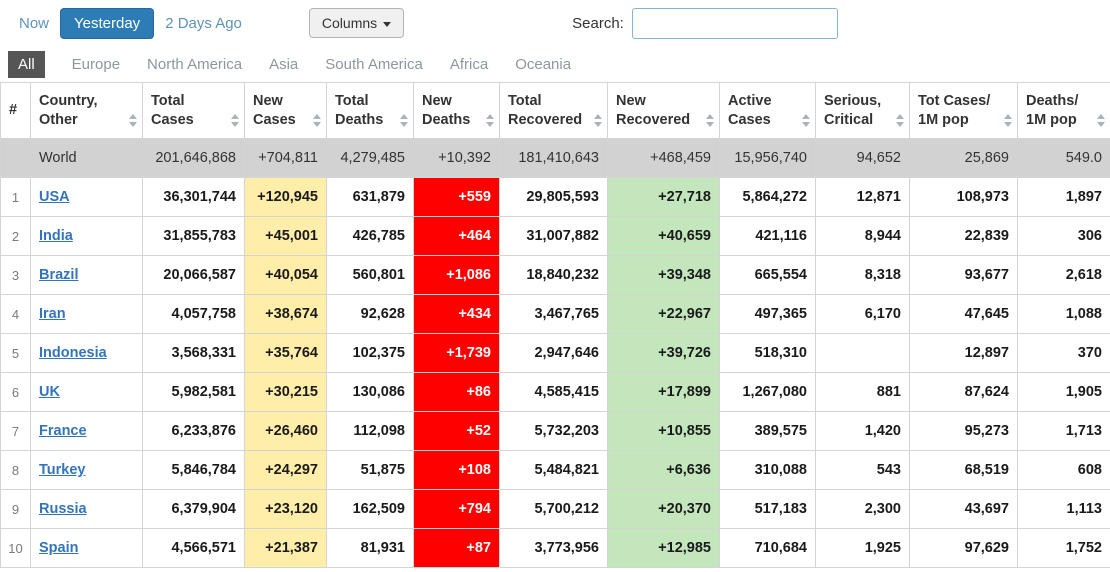  What do you see at coordinates (34, 23) in the screenshot?
I see `now-button: Now` at bounding box center [34, 23].